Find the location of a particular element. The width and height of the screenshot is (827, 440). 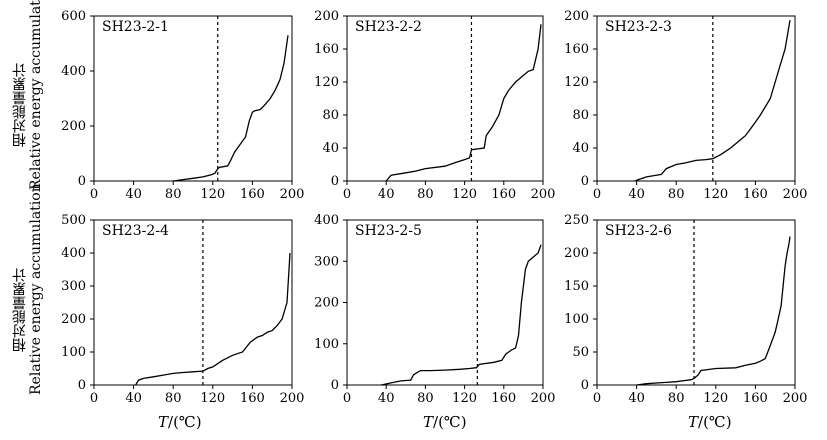

y-axis-label-bottom: 相对能量累计 Relative energy accumulation is located at coordinates (28, 289).